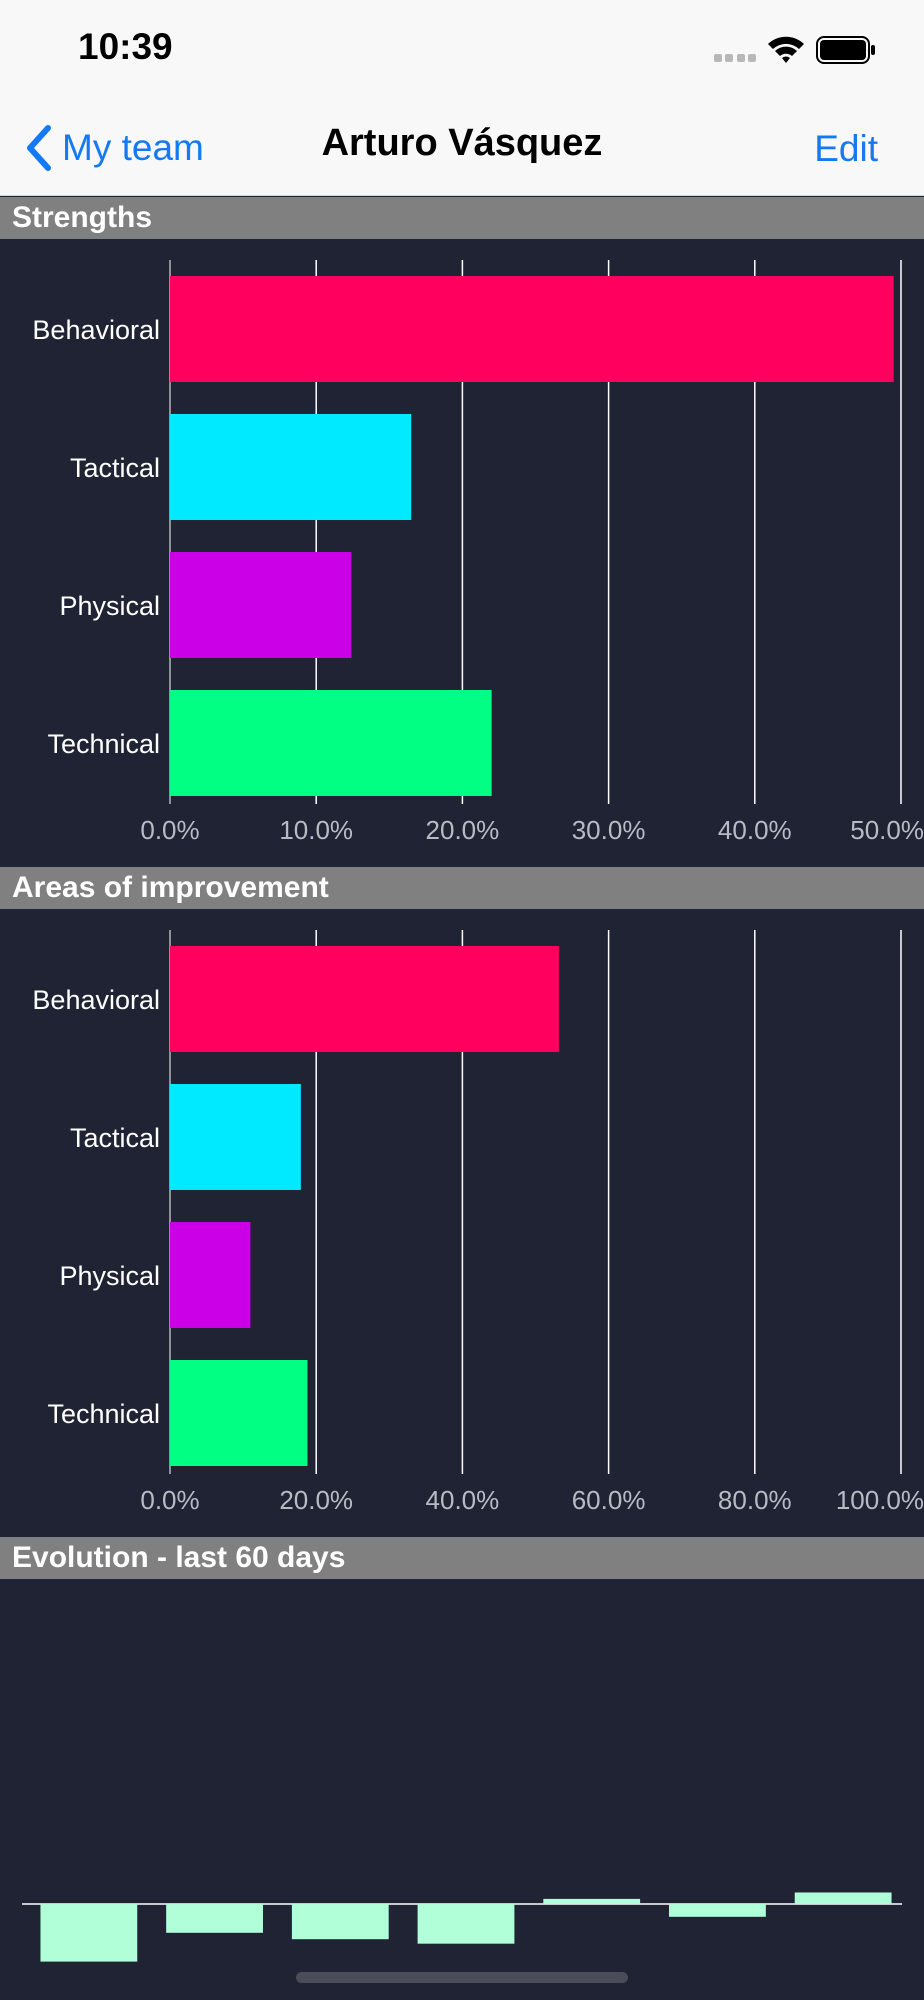 This screenshot has width=924, height=2000. What do you see at coordinates (462, 50) in the screenshot?
I see `status-bar: 10:39` at bounding box center [462, 50].